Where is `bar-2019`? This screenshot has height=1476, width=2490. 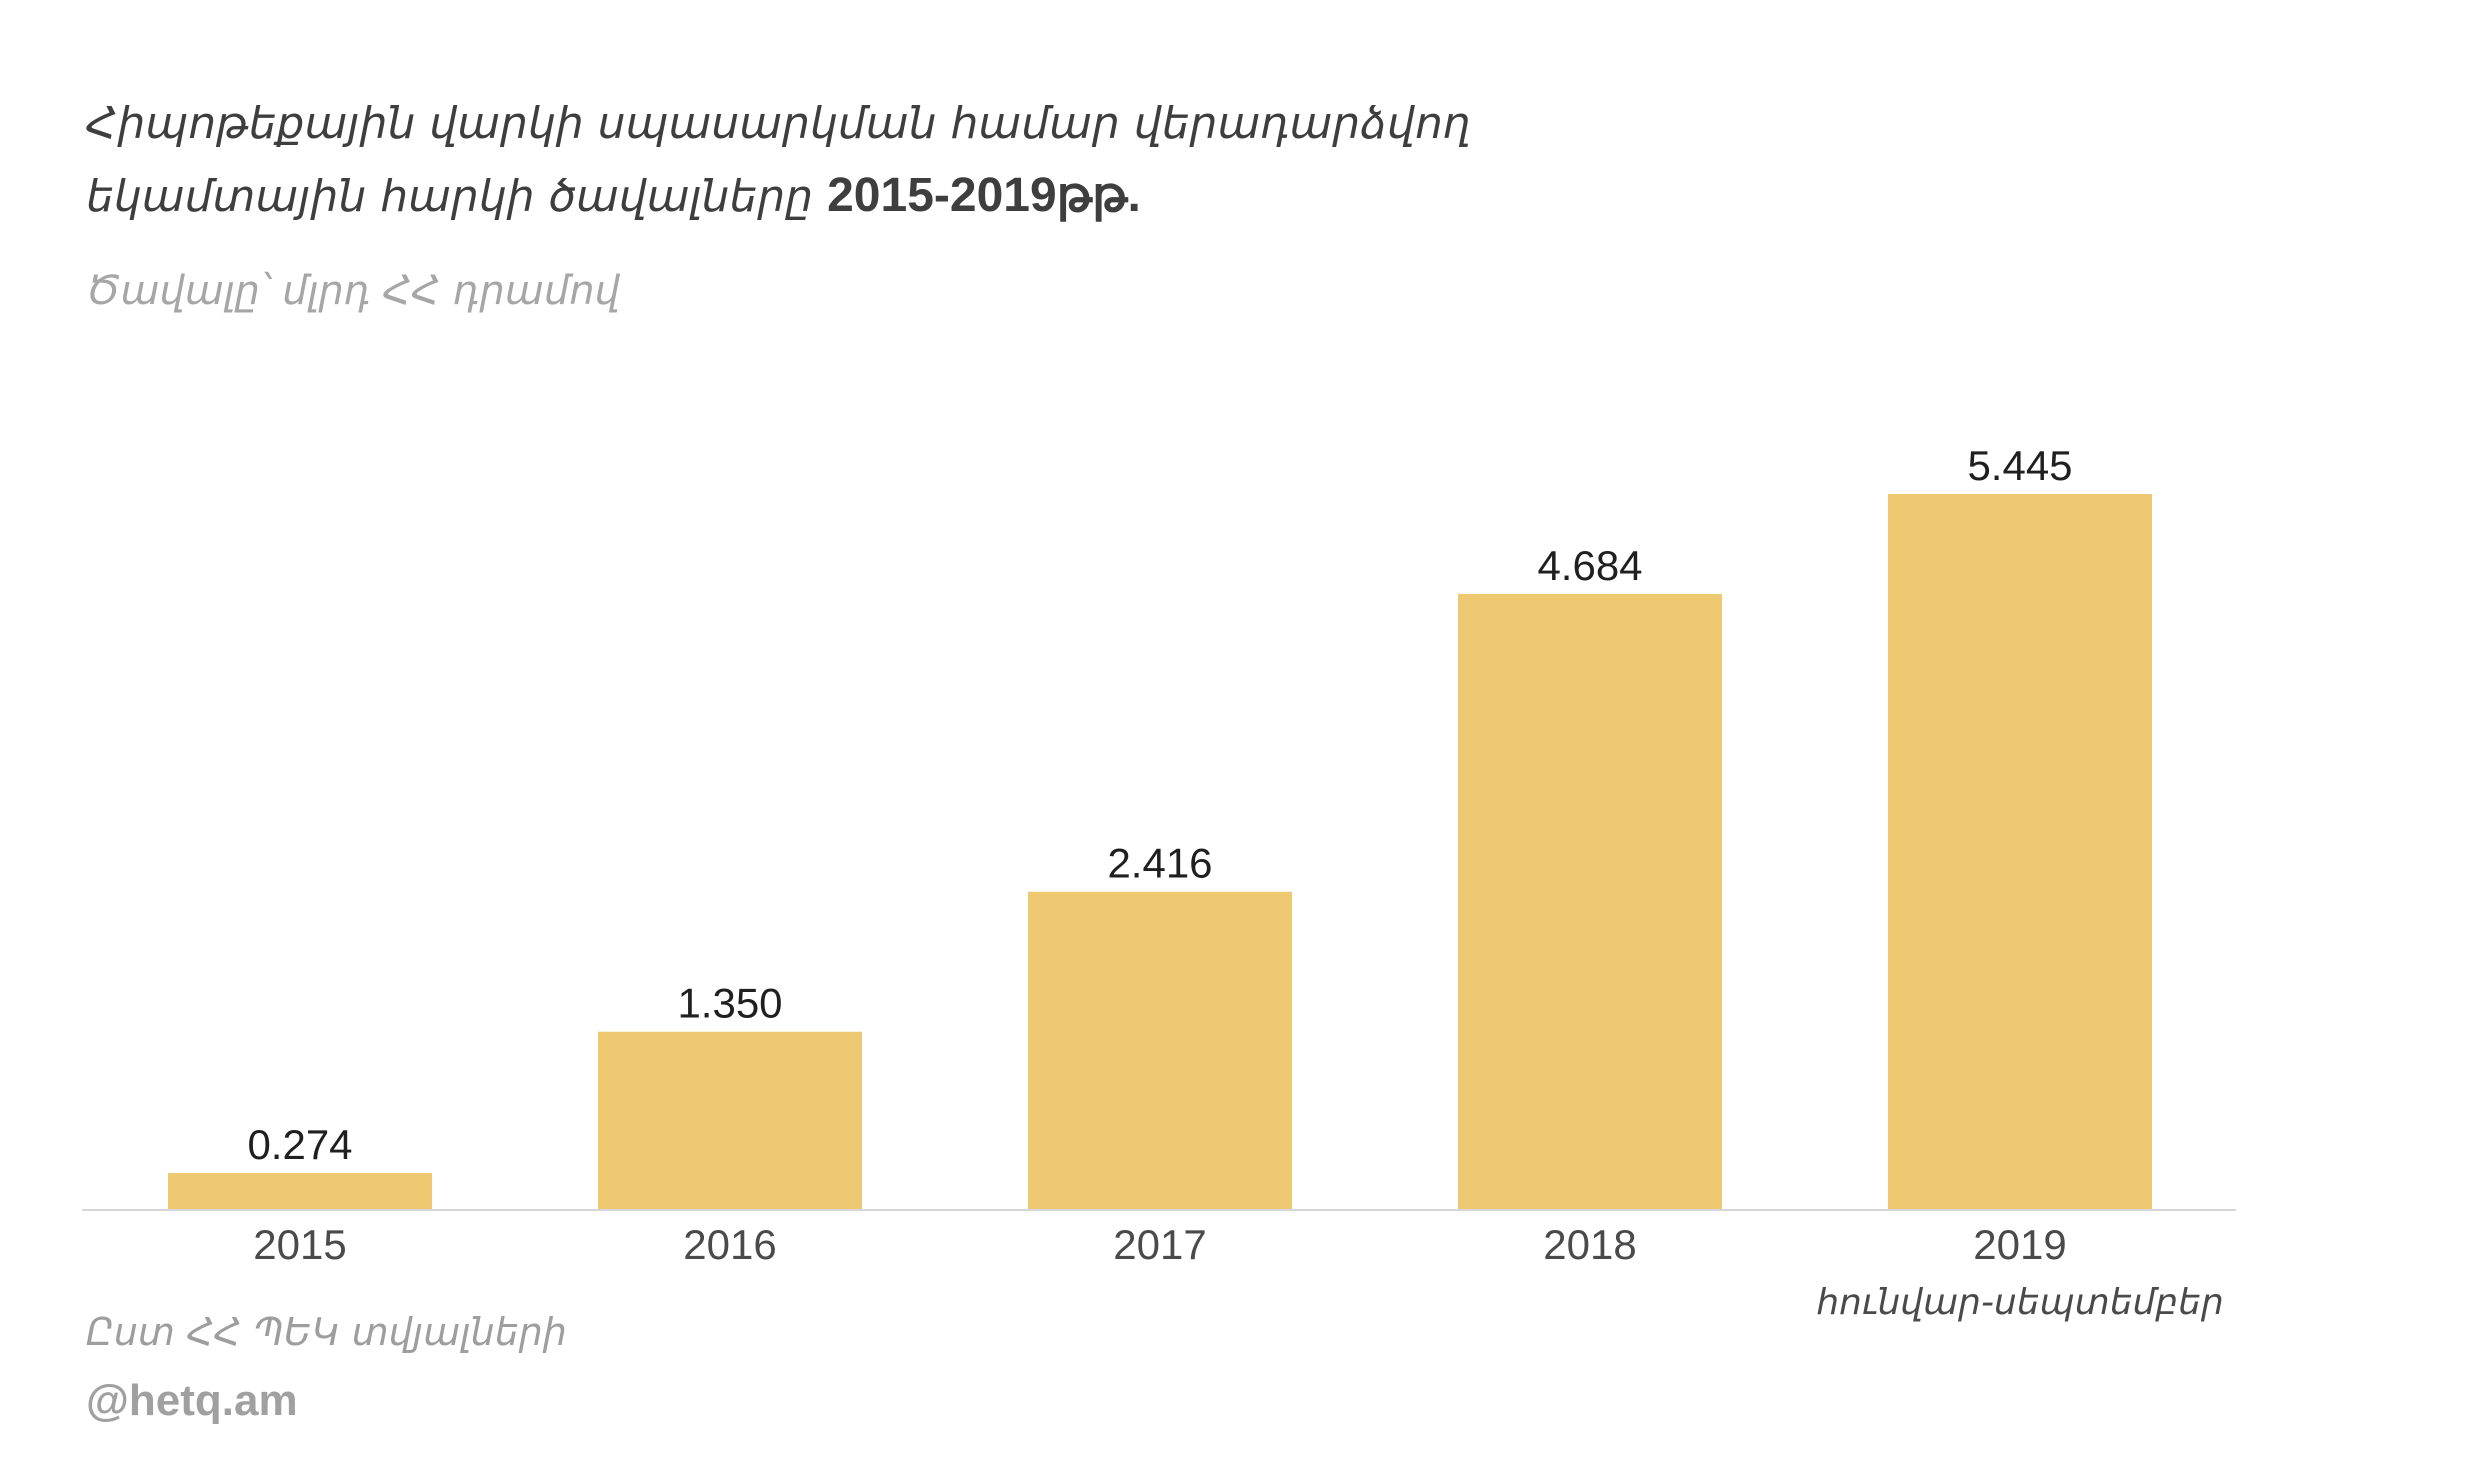 bar-2019 is located at coordinates (2020, 851).